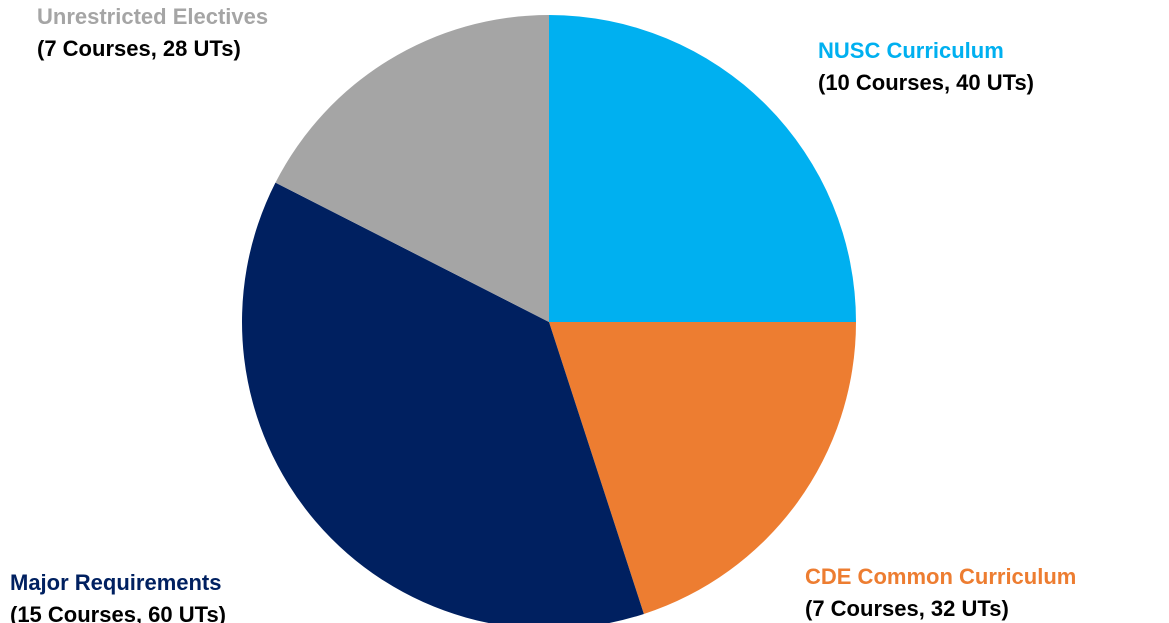 Image resolution: width=1169 pixels, height=623 pixels. What do you see at coordinates (118, 612) in the screenshot?
I see `slice-value-label: (15 Courses, 60 UTs)` at bounding box center [118, 612].